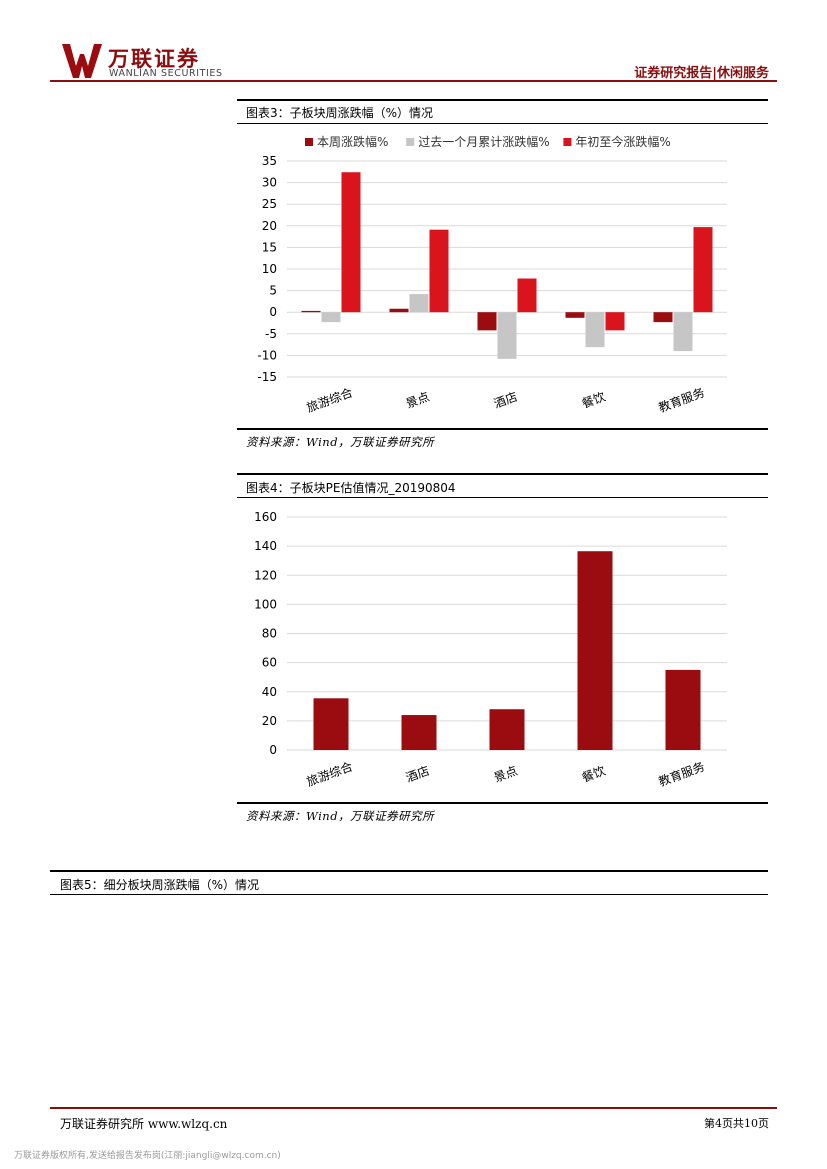 The image size is (827, 1169). I want to click on y-tick-label: 120, so click(265, 575).